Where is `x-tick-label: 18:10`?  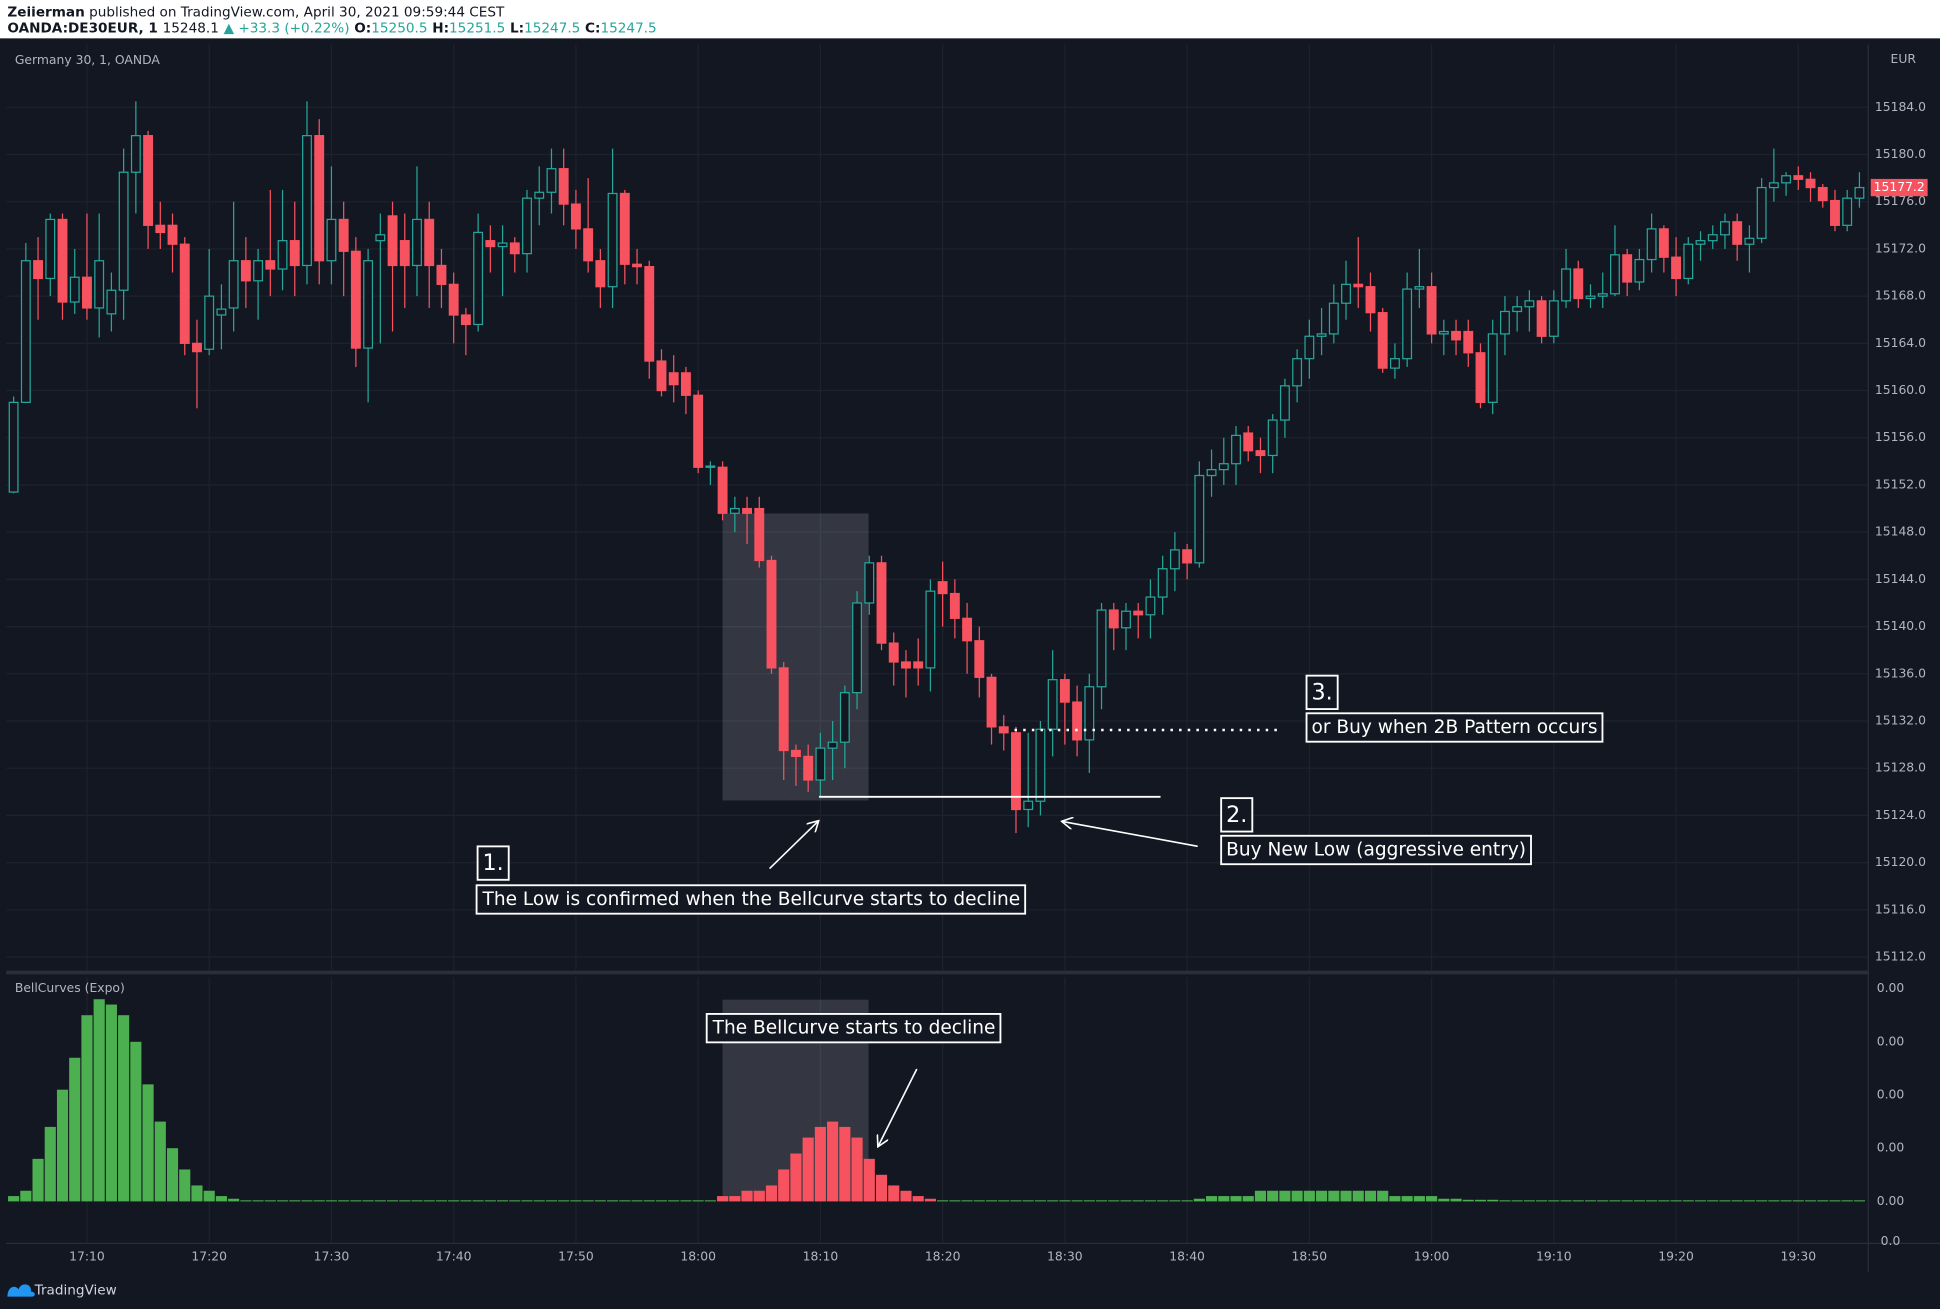 x-tick-label: 18:10 is located at coordinates (821, 1257).